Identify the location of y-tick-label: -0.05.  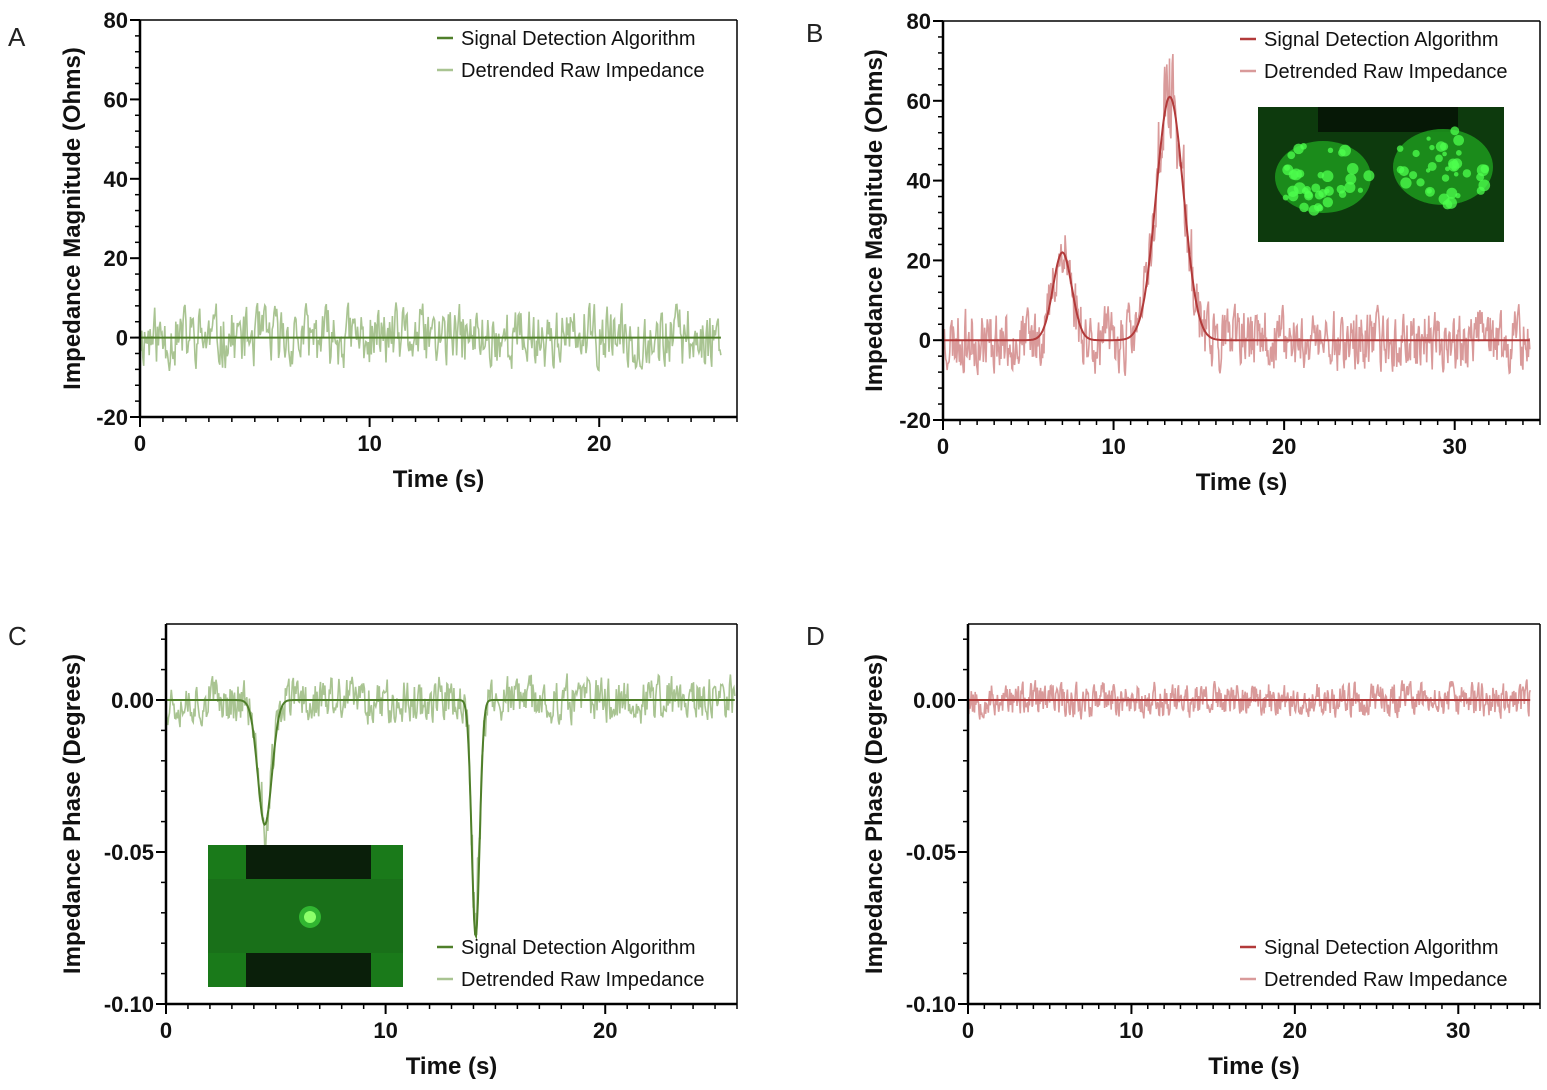
(129, 852).